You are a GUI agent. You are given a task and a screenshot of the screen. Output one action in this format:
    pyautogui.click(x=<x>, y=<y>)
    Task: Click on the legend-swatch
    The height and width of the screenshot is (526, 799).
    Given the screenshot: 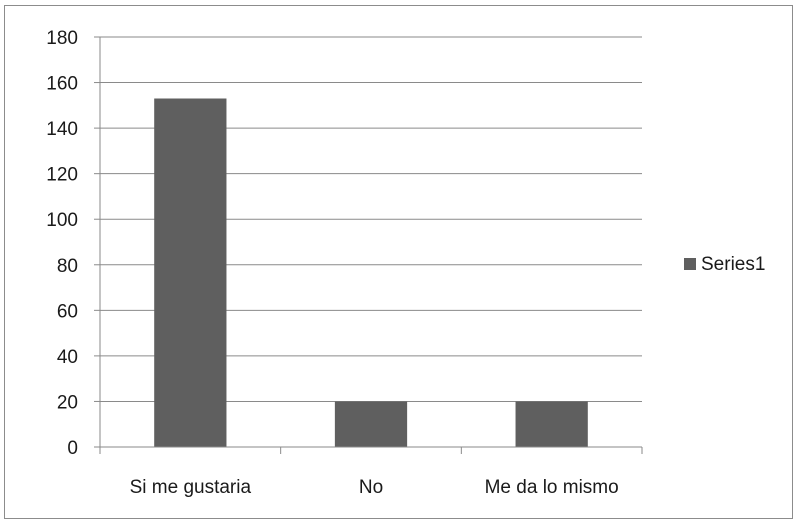 What is the action you would take?
    pyautogui.click(x=690, y=264)
    